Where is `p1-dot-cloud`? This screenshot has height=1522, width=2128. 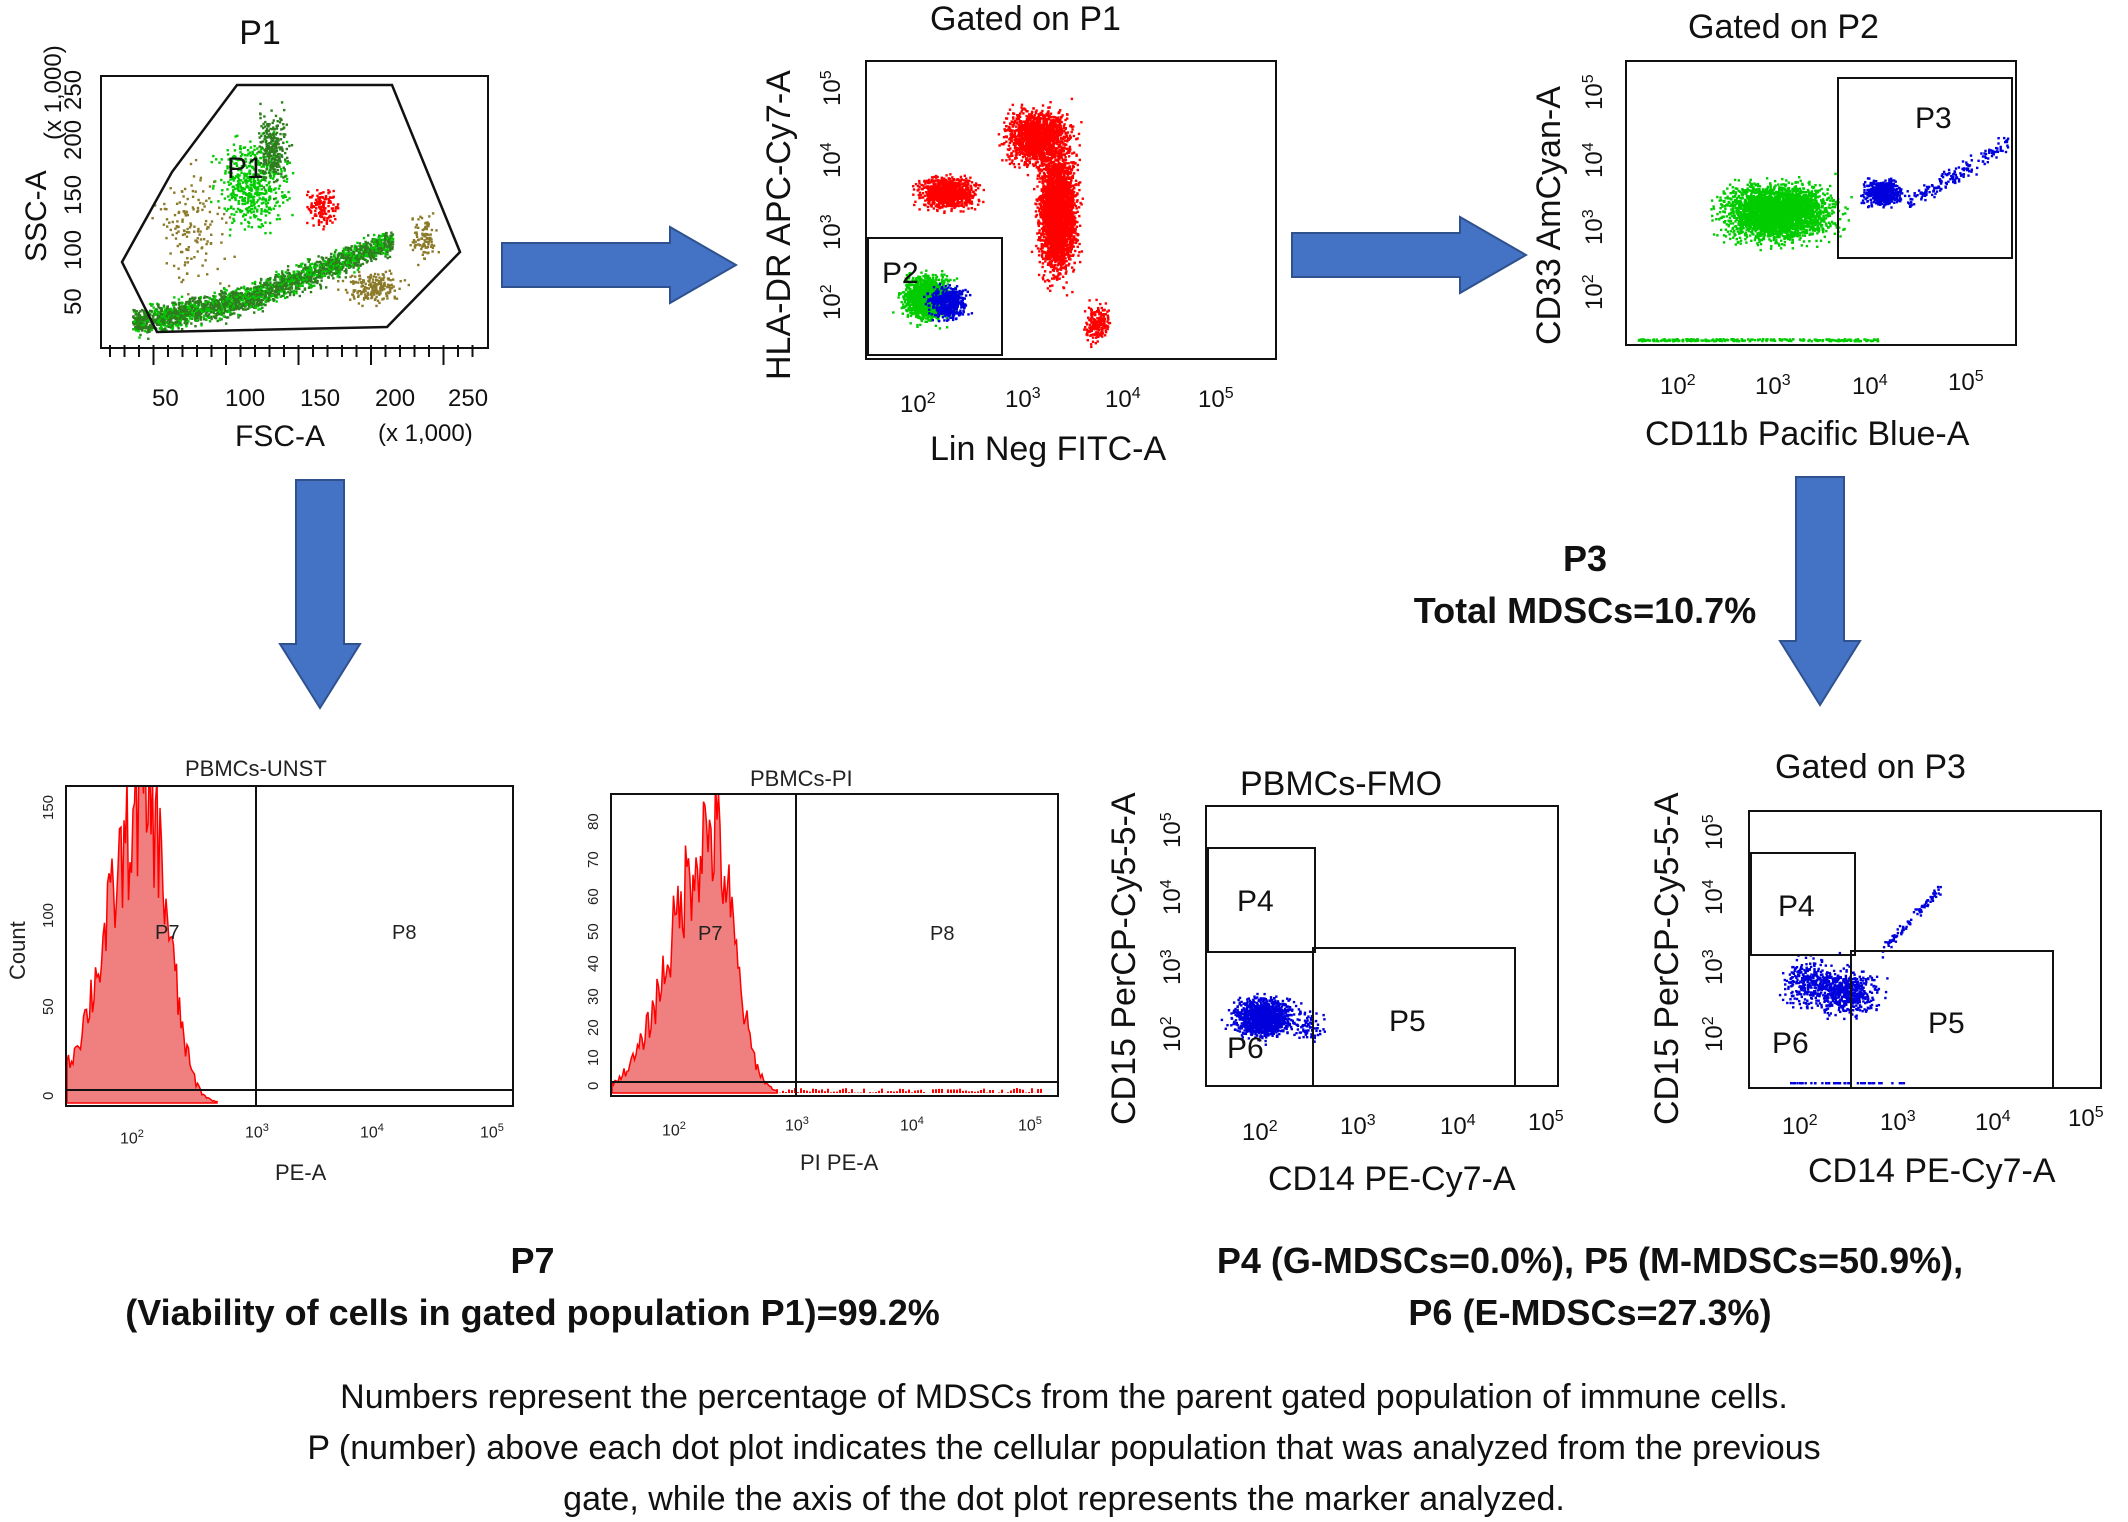 p1-dot-cloud is located at coordinates (286, 220).